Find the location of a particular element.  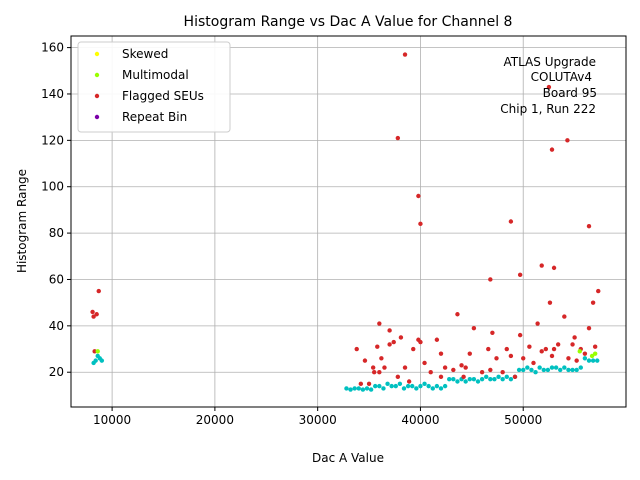

annotation-line-2: COLUTAv4 is located at coordinates (561, 77).